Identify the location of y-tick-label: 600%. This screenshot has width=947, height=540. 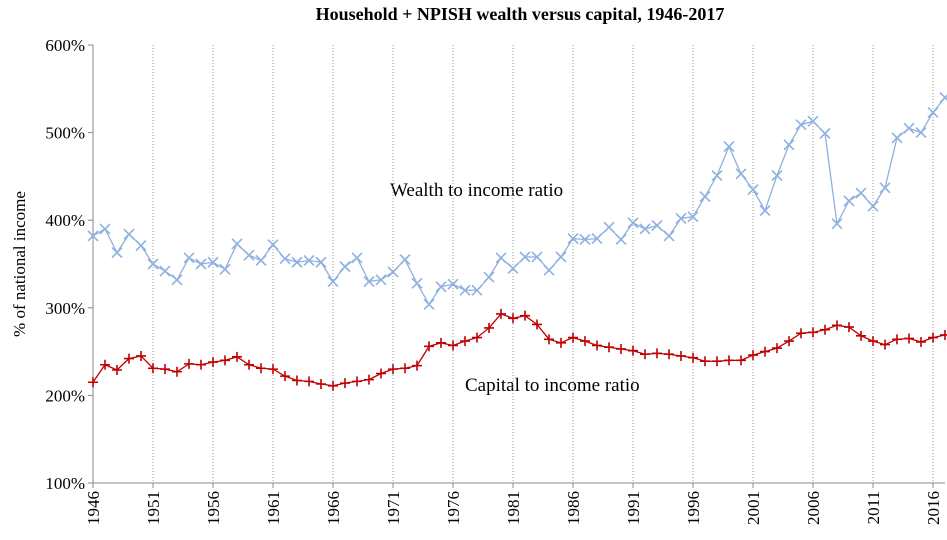
(65, 45).